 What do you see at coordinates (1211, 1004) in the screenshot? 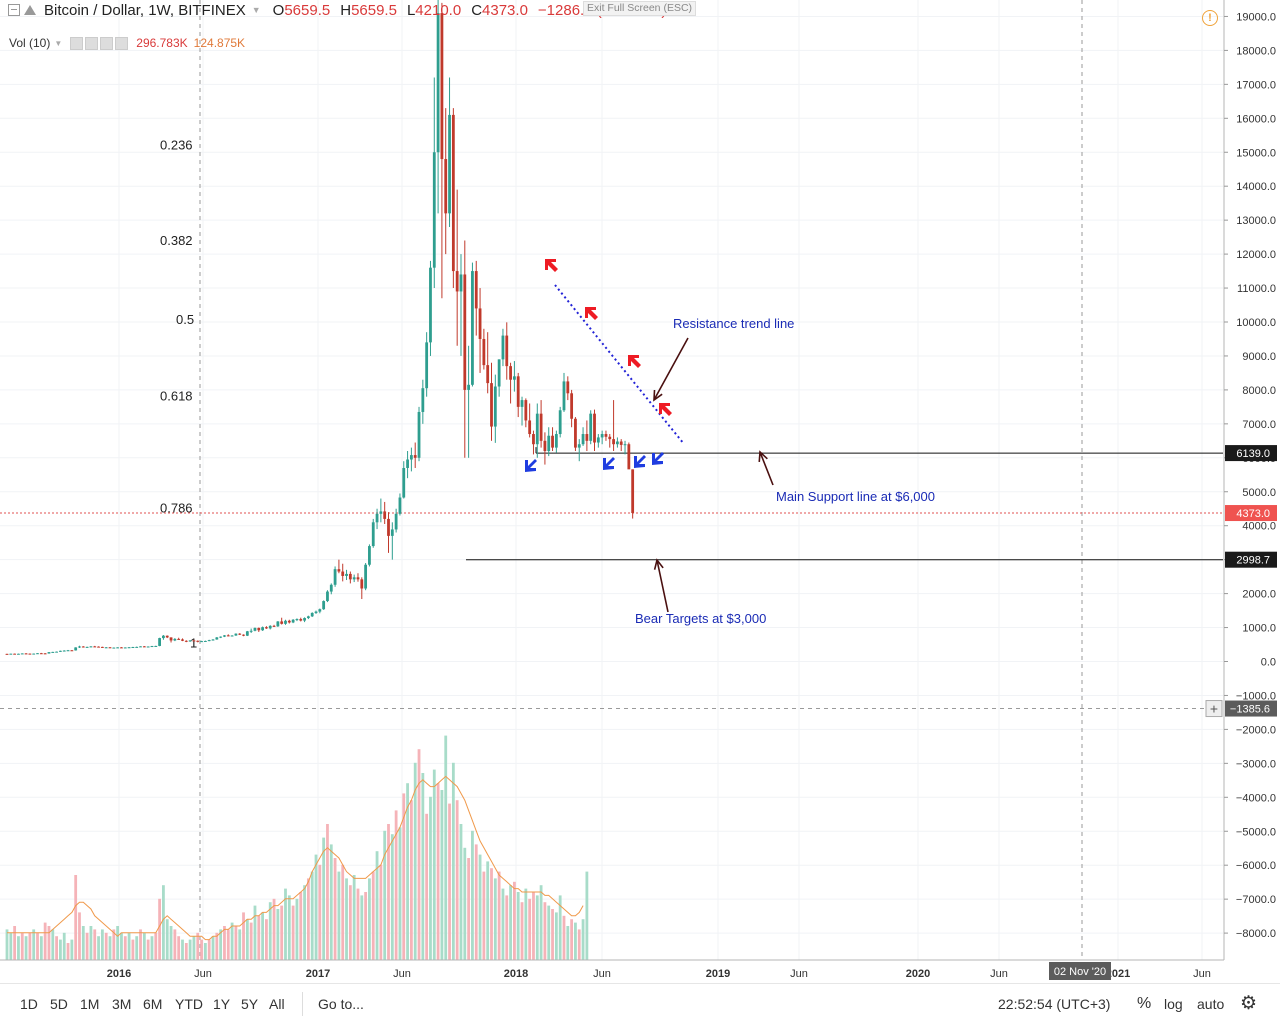
I see `auto-scale-button: auto` at bounding box center [1211, 1004].